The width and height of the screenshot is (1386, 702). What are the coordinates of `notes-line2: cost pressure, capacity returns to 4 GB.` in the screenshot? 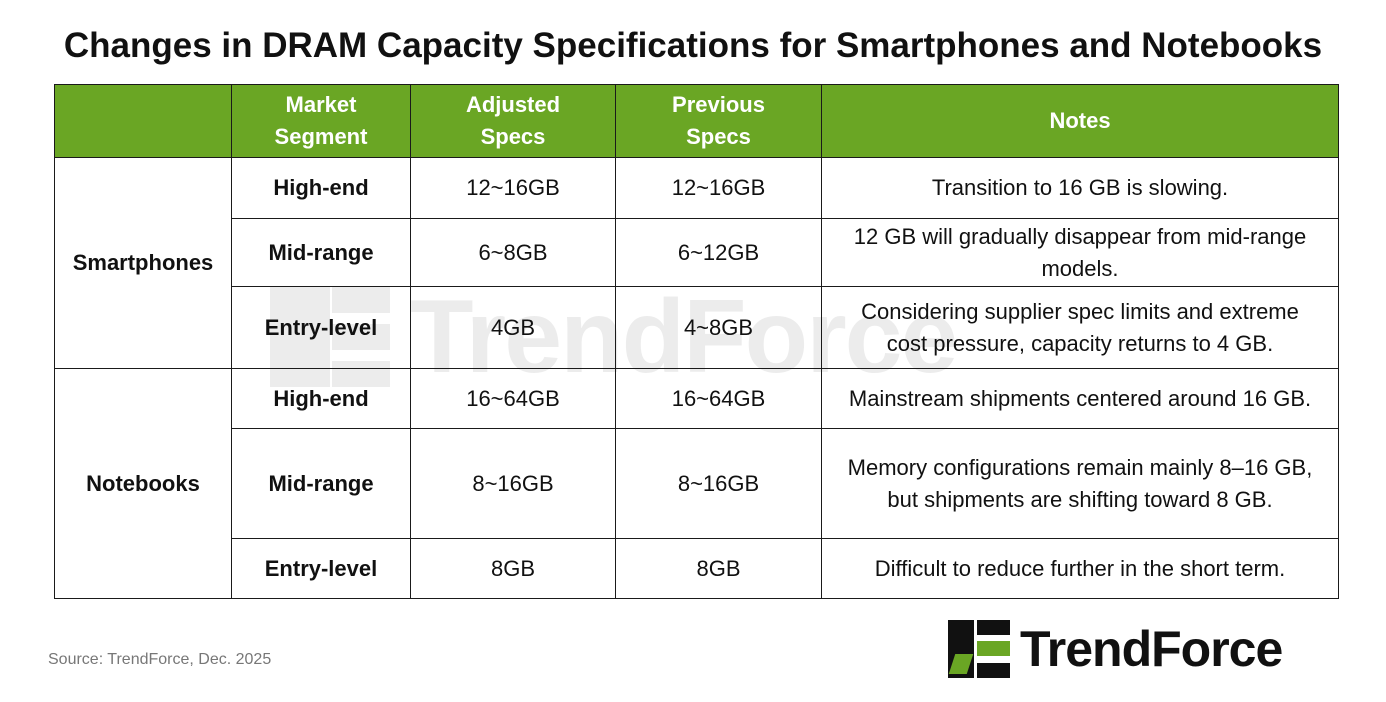 It's located at (1080, 343).